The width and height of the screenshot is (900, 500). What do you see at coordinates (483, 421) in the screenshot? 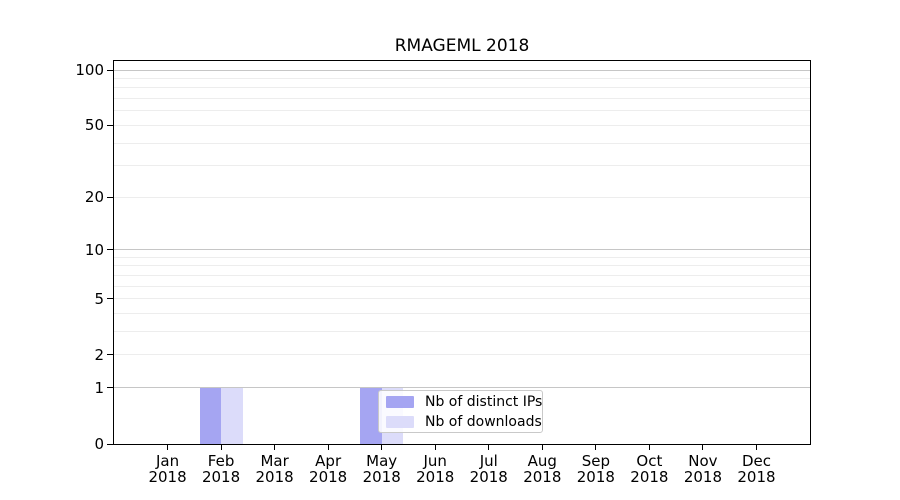
I see `legend-label-downloads: Nb of downloads` at bounding box center [483, 421].